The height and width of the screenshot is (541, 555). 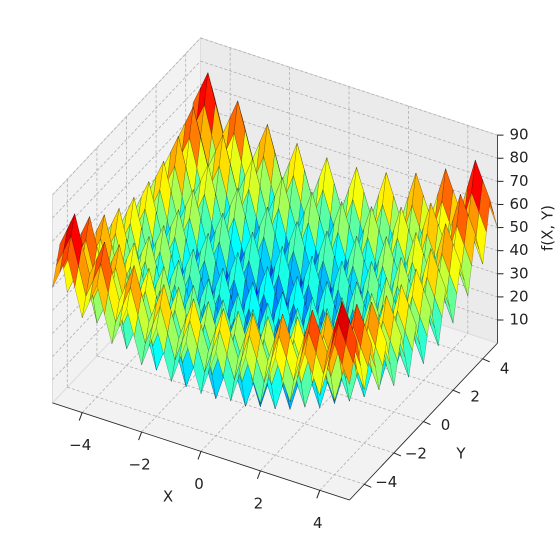 I want to click on y-tick-label: 0, so click(x=446, y=425).